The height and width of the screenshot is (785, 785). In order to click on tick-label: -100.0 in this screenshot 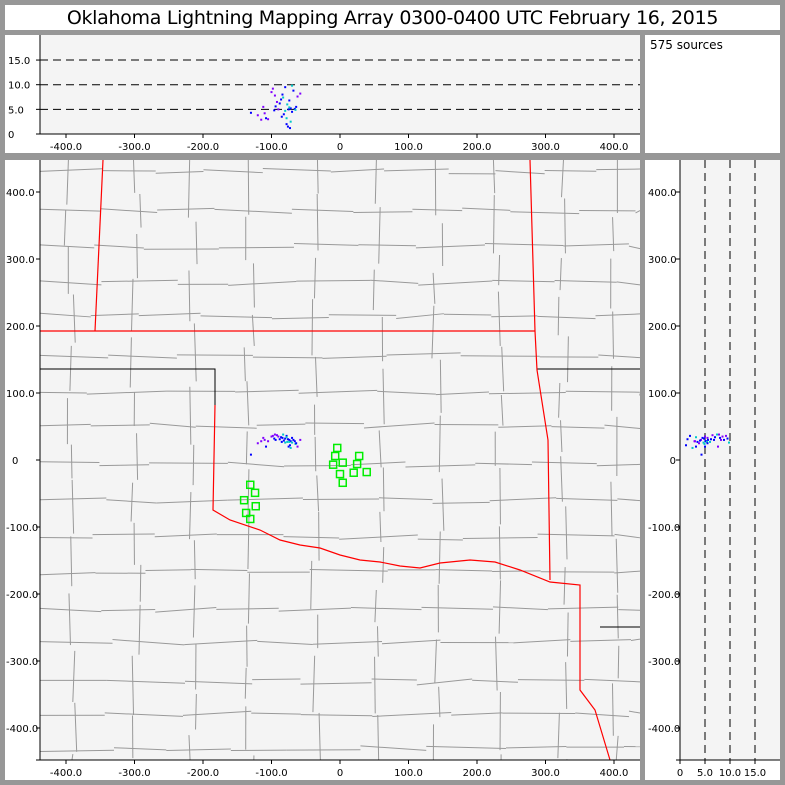, I will do `click(271, 147)`.